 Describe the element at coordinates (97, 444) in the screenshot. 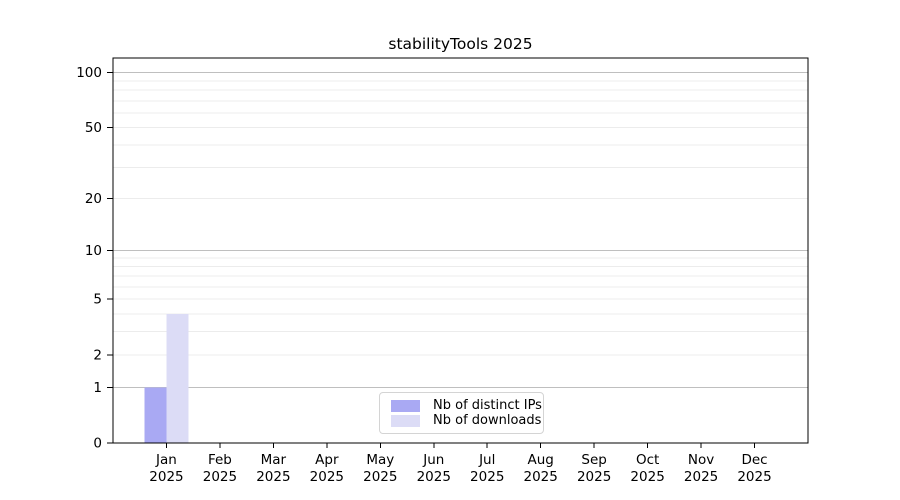

I see `y-tick-label: 0` at that location.